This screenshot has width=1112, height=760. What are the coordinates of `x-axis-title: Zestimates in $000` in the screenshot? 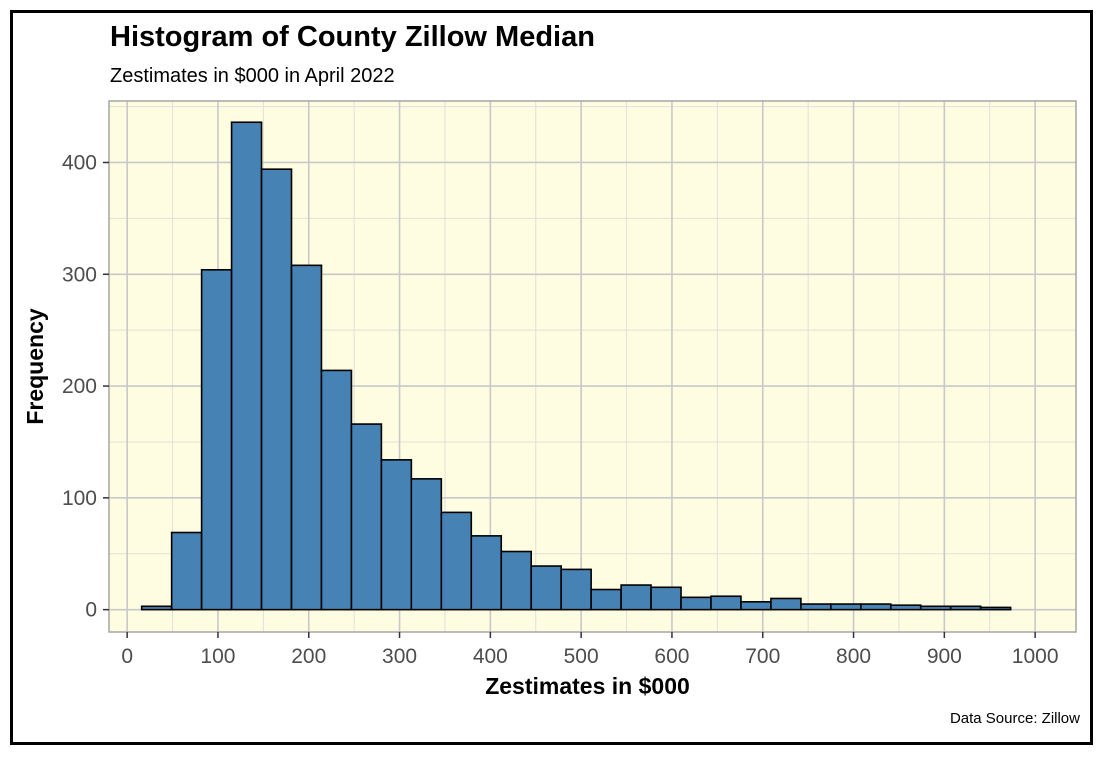 It's located at (587, 686).